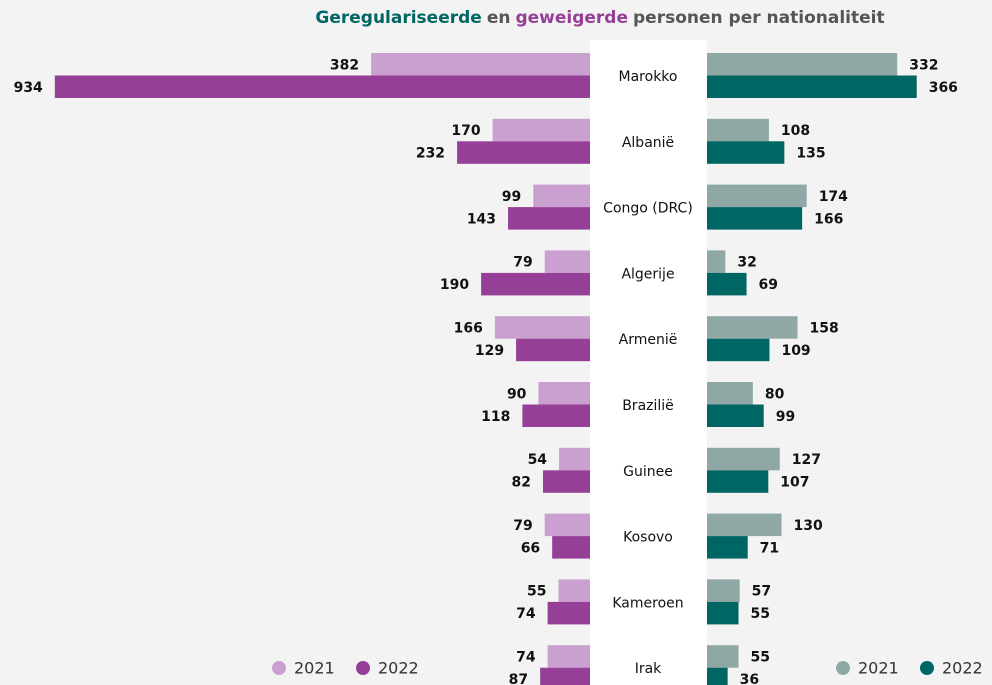 This screenshot has height=685, width=992. I want to click on value-label: 32, so click(746, 263).